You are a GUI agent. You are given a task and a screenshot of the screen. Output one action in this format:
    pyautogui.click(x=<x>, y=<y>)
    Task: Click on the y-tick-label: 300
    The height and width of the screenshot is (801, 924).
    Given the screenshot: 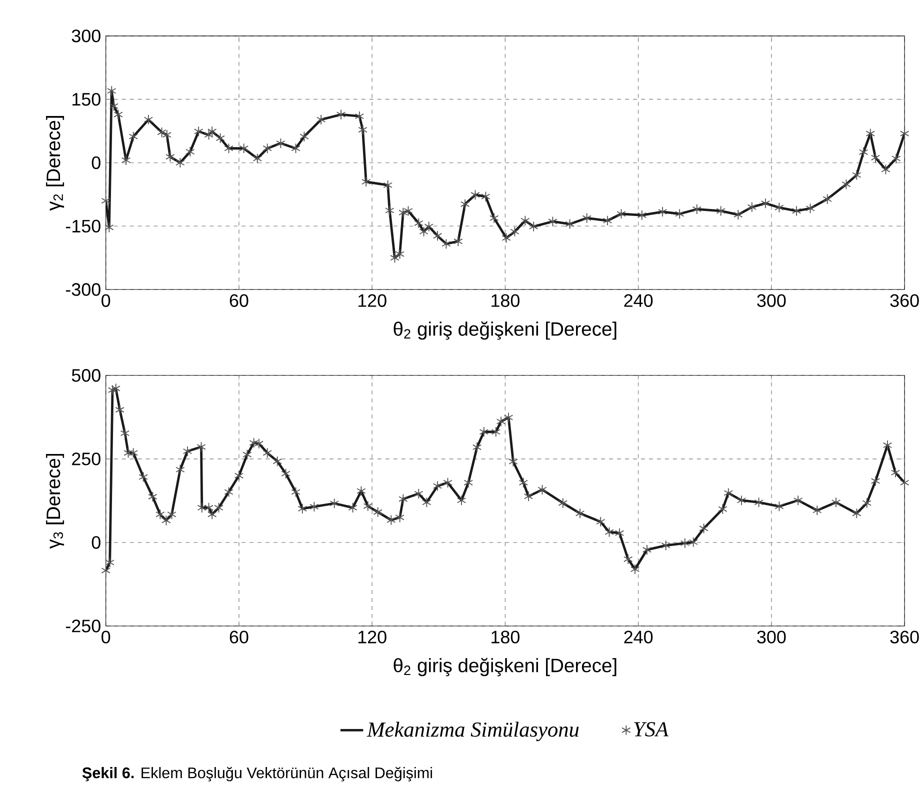 What is the action you would take?
    pyautogui.click(x=86, y=36)
    